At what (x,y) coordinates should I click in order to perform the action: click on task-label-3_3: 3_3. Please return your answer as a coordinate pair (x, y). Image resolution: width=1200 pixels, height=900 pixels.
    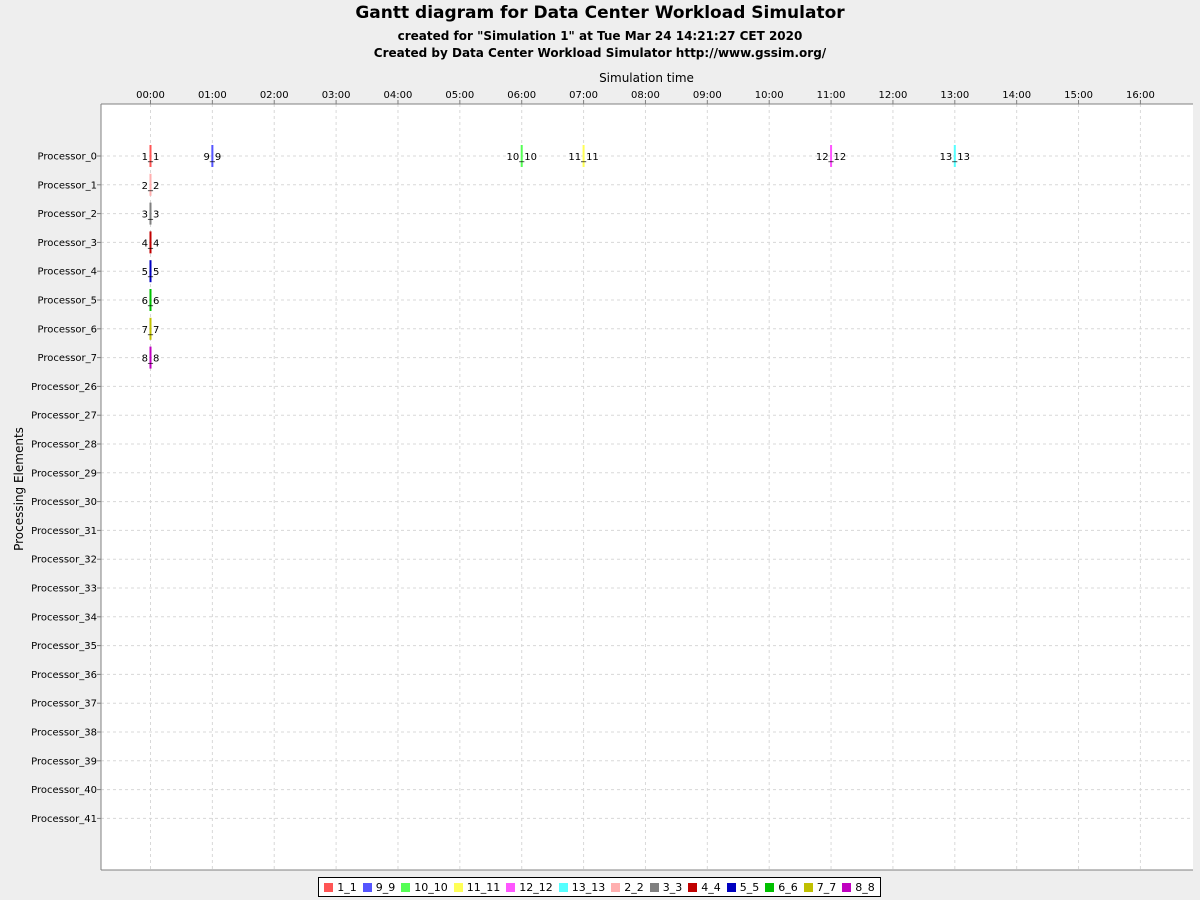
    Looking at the image, I should click on (151, 215).